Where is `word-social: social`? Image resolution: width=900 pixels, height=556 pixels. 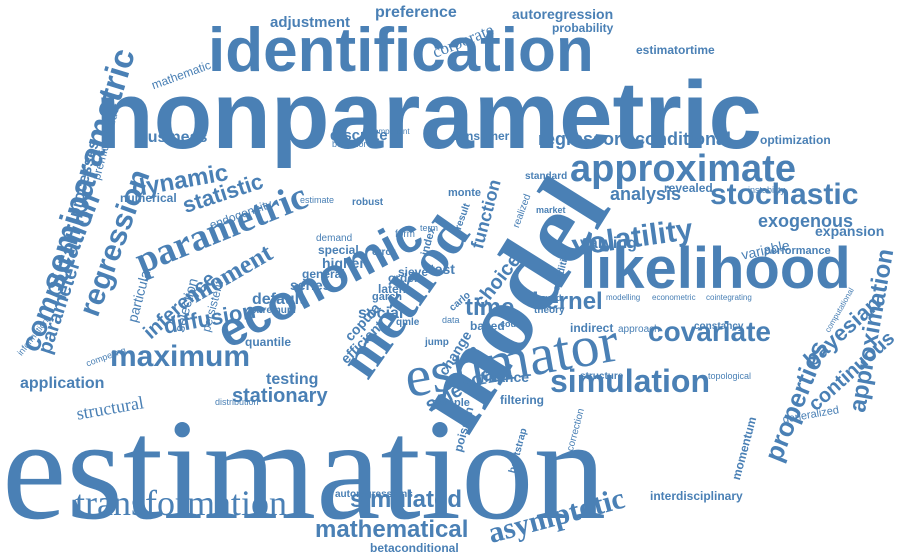 word-social: social is located at coordinates (381, 313).